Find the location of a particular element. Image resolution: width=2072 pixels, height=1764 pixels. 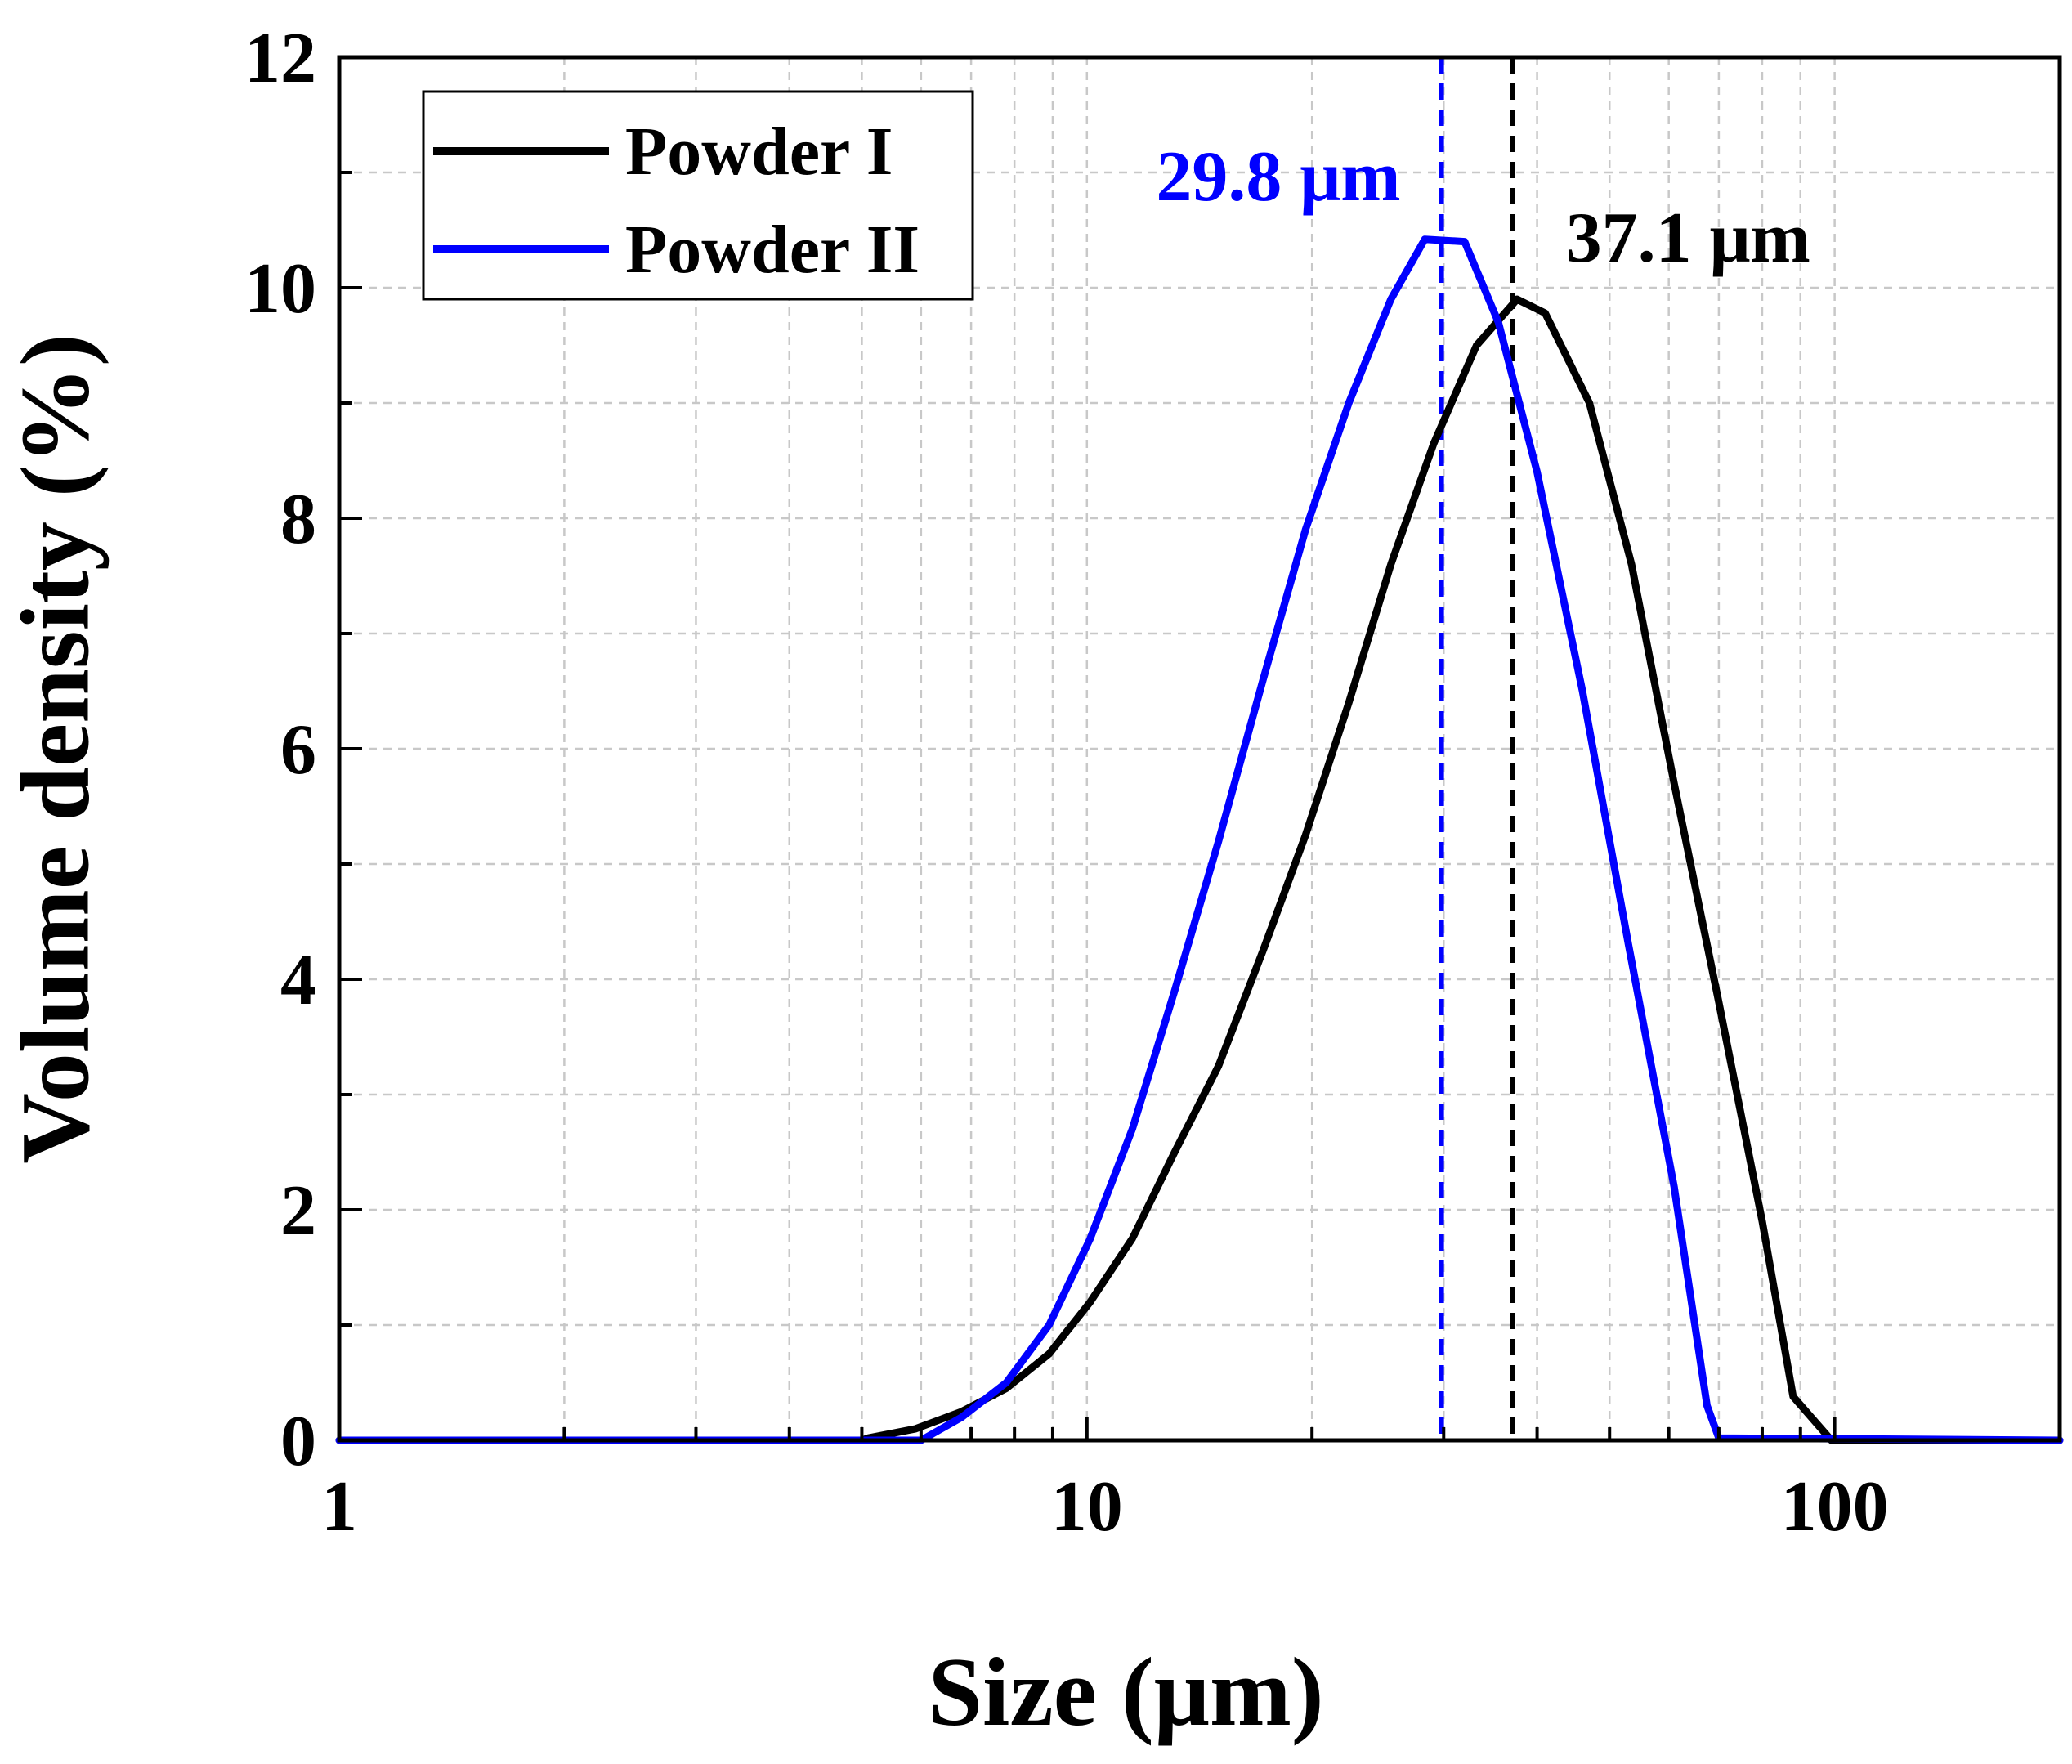

annotation-powder-ii-peak: 29.8 μm is located at coordinates (1278, 177).